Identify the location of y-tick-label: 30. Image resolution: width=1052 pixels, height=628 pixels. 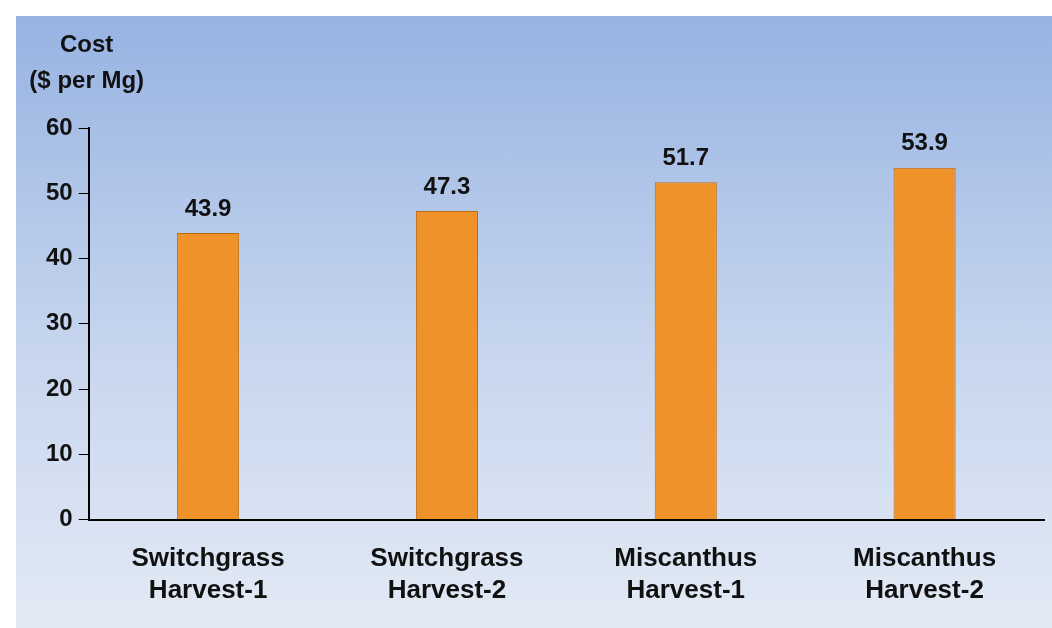
(59, 322).